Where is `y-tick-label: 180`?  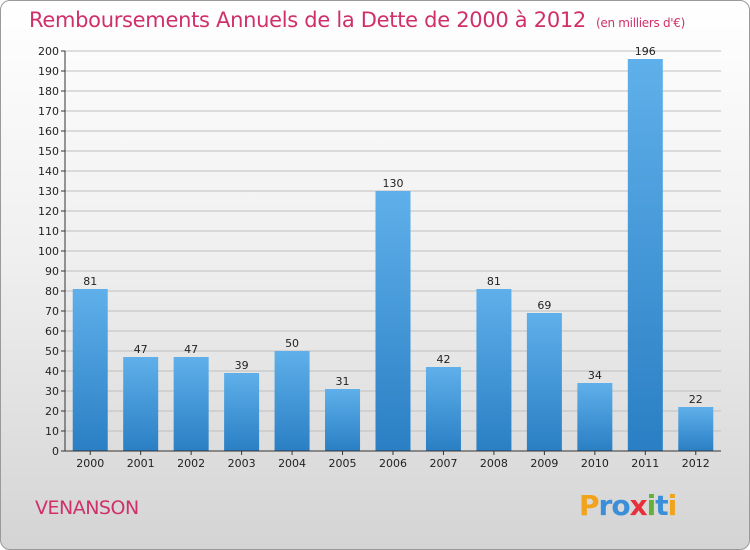 y-tick-label: 180 is located at coordinates (48, 91).